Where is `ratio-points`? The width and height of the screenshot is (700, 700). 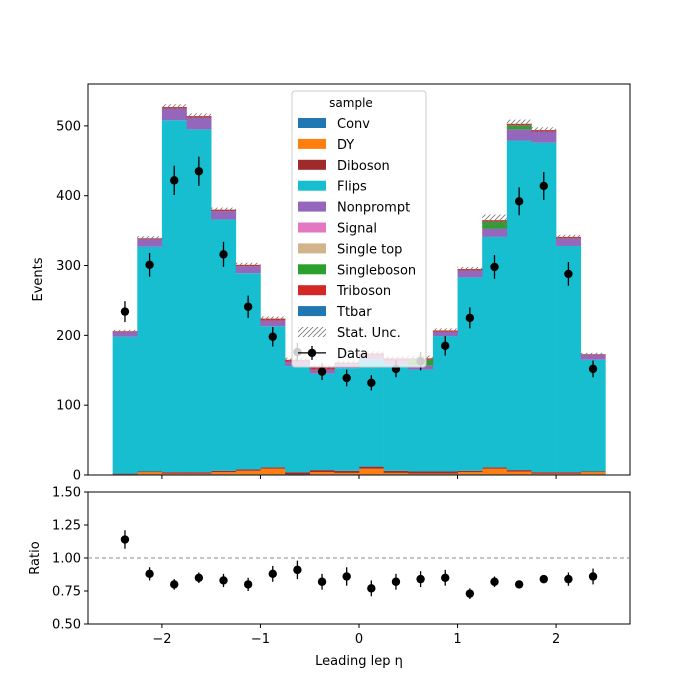 ratio-points is located at coordinates (359, 564).